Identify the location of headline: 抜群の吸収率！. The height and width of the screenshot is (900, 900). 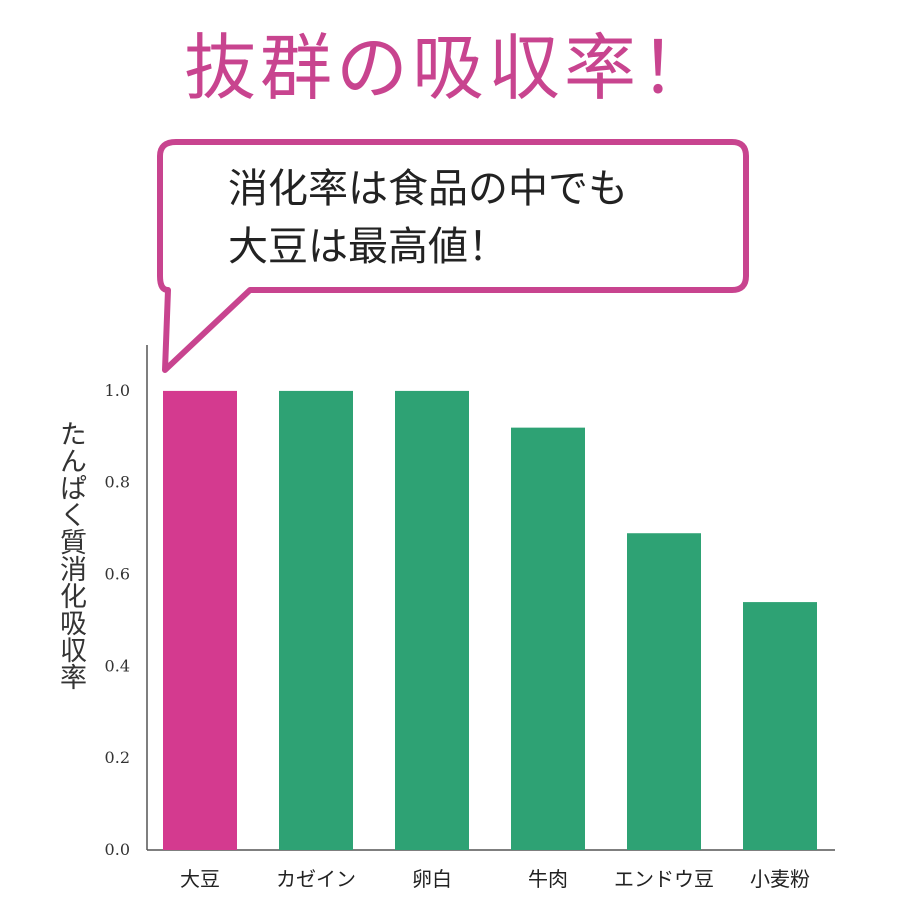
(449, 68).